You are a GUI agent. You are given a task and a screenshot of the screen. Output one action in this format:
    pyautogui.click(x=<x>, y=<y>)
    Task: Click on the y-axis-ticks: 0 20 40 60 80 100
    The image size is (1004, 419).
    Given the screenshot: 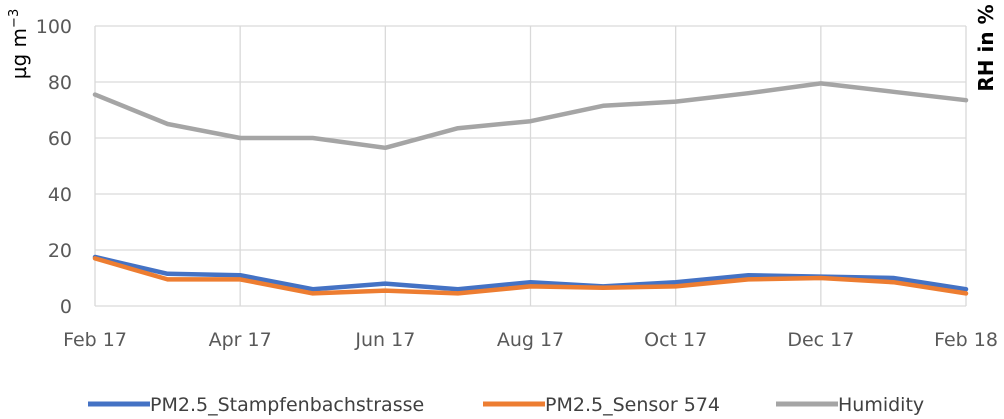 What is the action you would take?
    pyautogui.click(x=54, y=167)
    